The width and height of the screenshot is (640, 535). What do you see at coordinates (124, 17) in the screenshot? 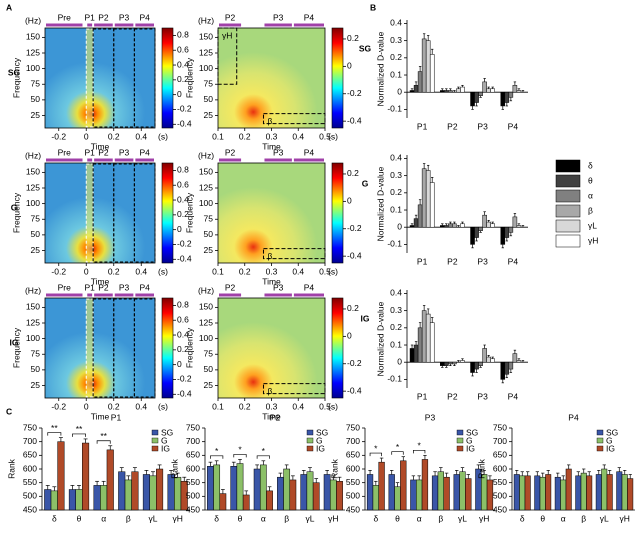
I see `period-label: P3` at bounding box center [124, 17].